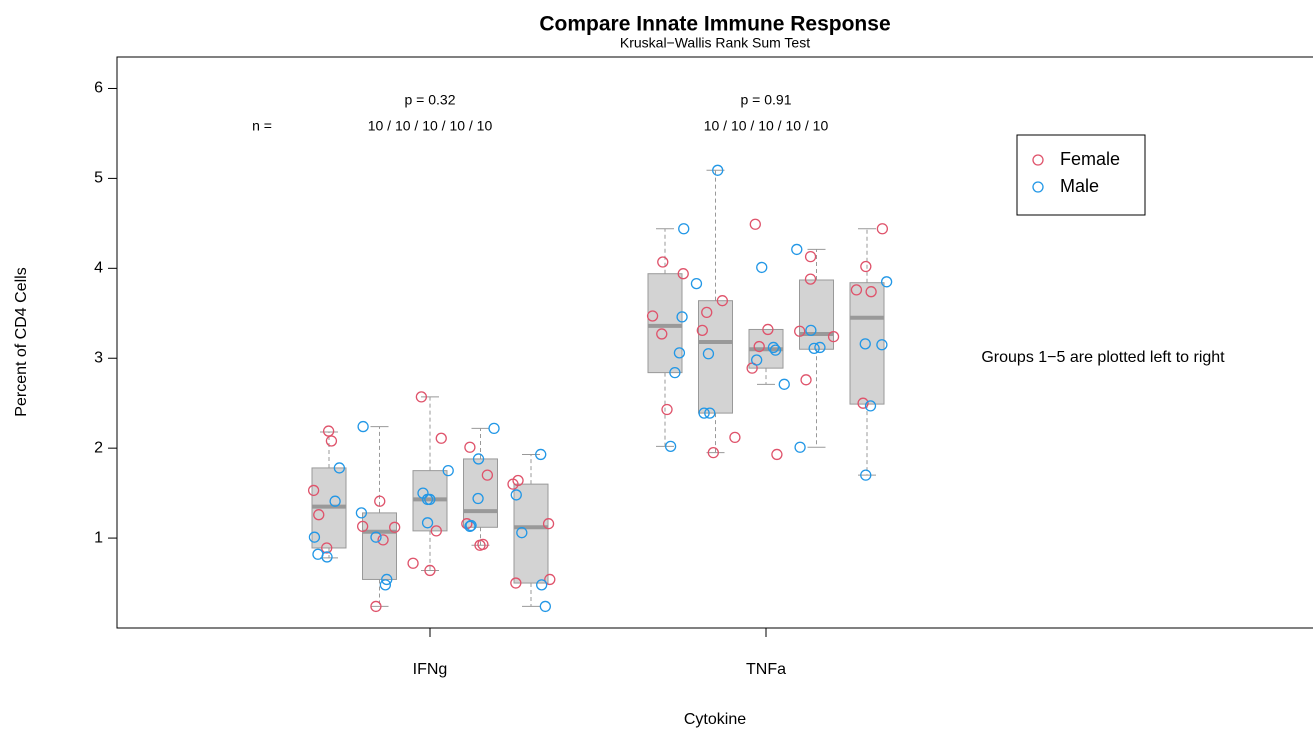 This screenshot has height=736, width=1313. I want to click on y-tick-label: 5, so click(98, 178).